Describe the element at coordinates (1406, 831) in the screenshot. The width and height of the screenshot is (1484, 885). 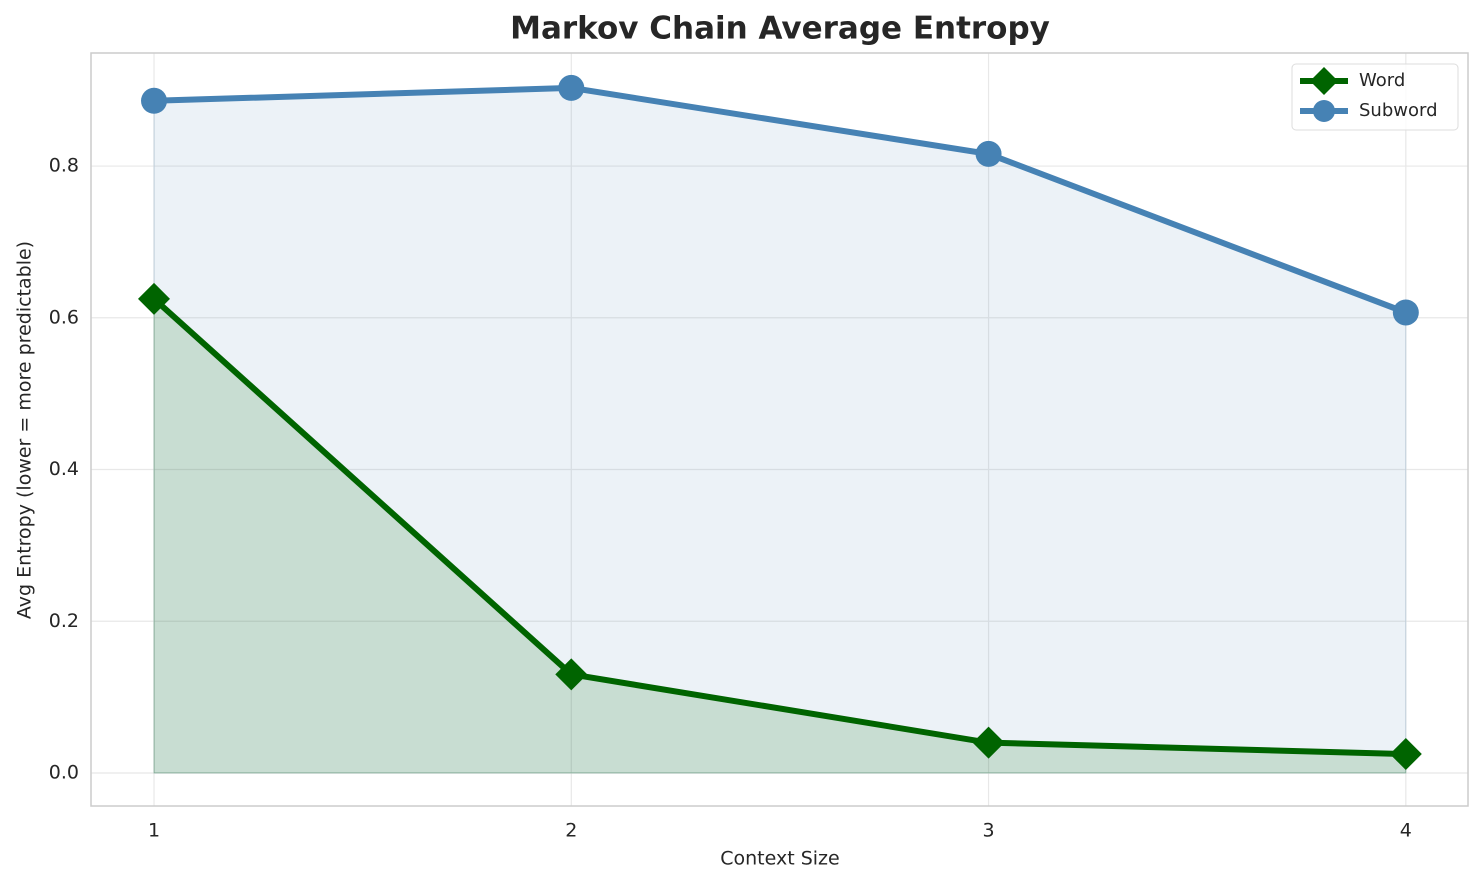
I see `x-tick-label: 4` at that location.